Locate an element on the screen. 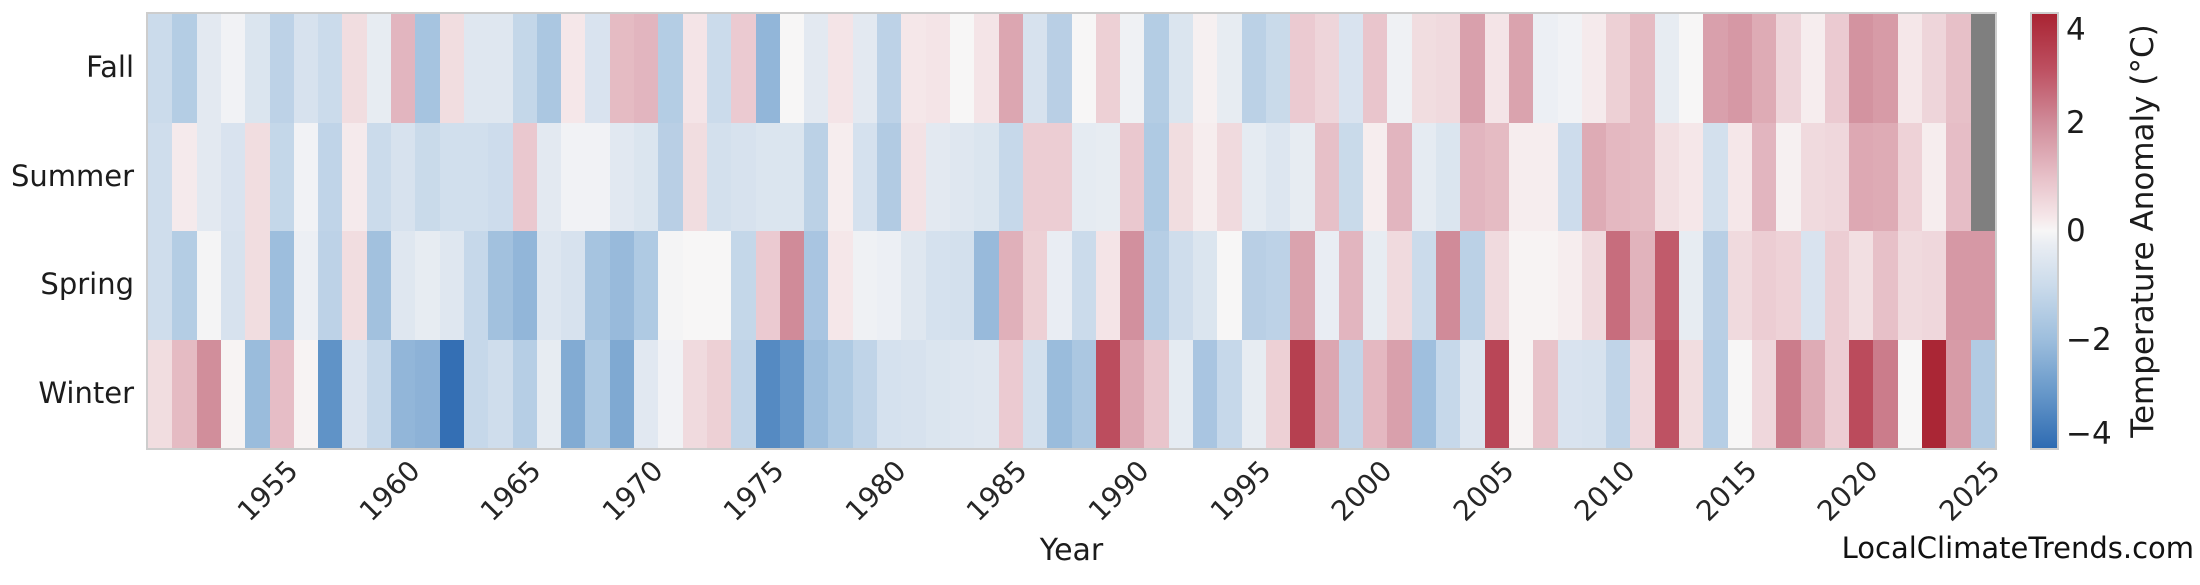  heatmap-cell-summer-1995 is located at coordinates (1254, 177).